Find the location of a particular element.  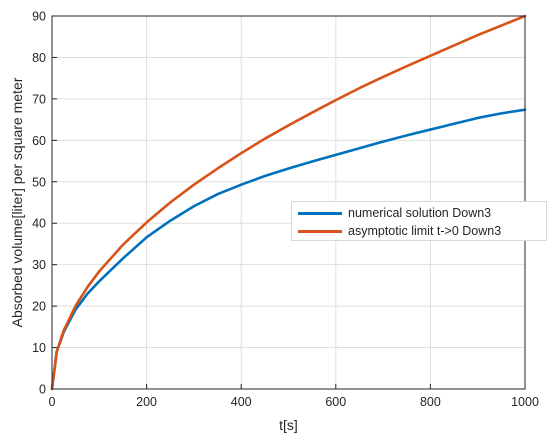

y-tick-label: 10 is located at coordinates (39, 348).